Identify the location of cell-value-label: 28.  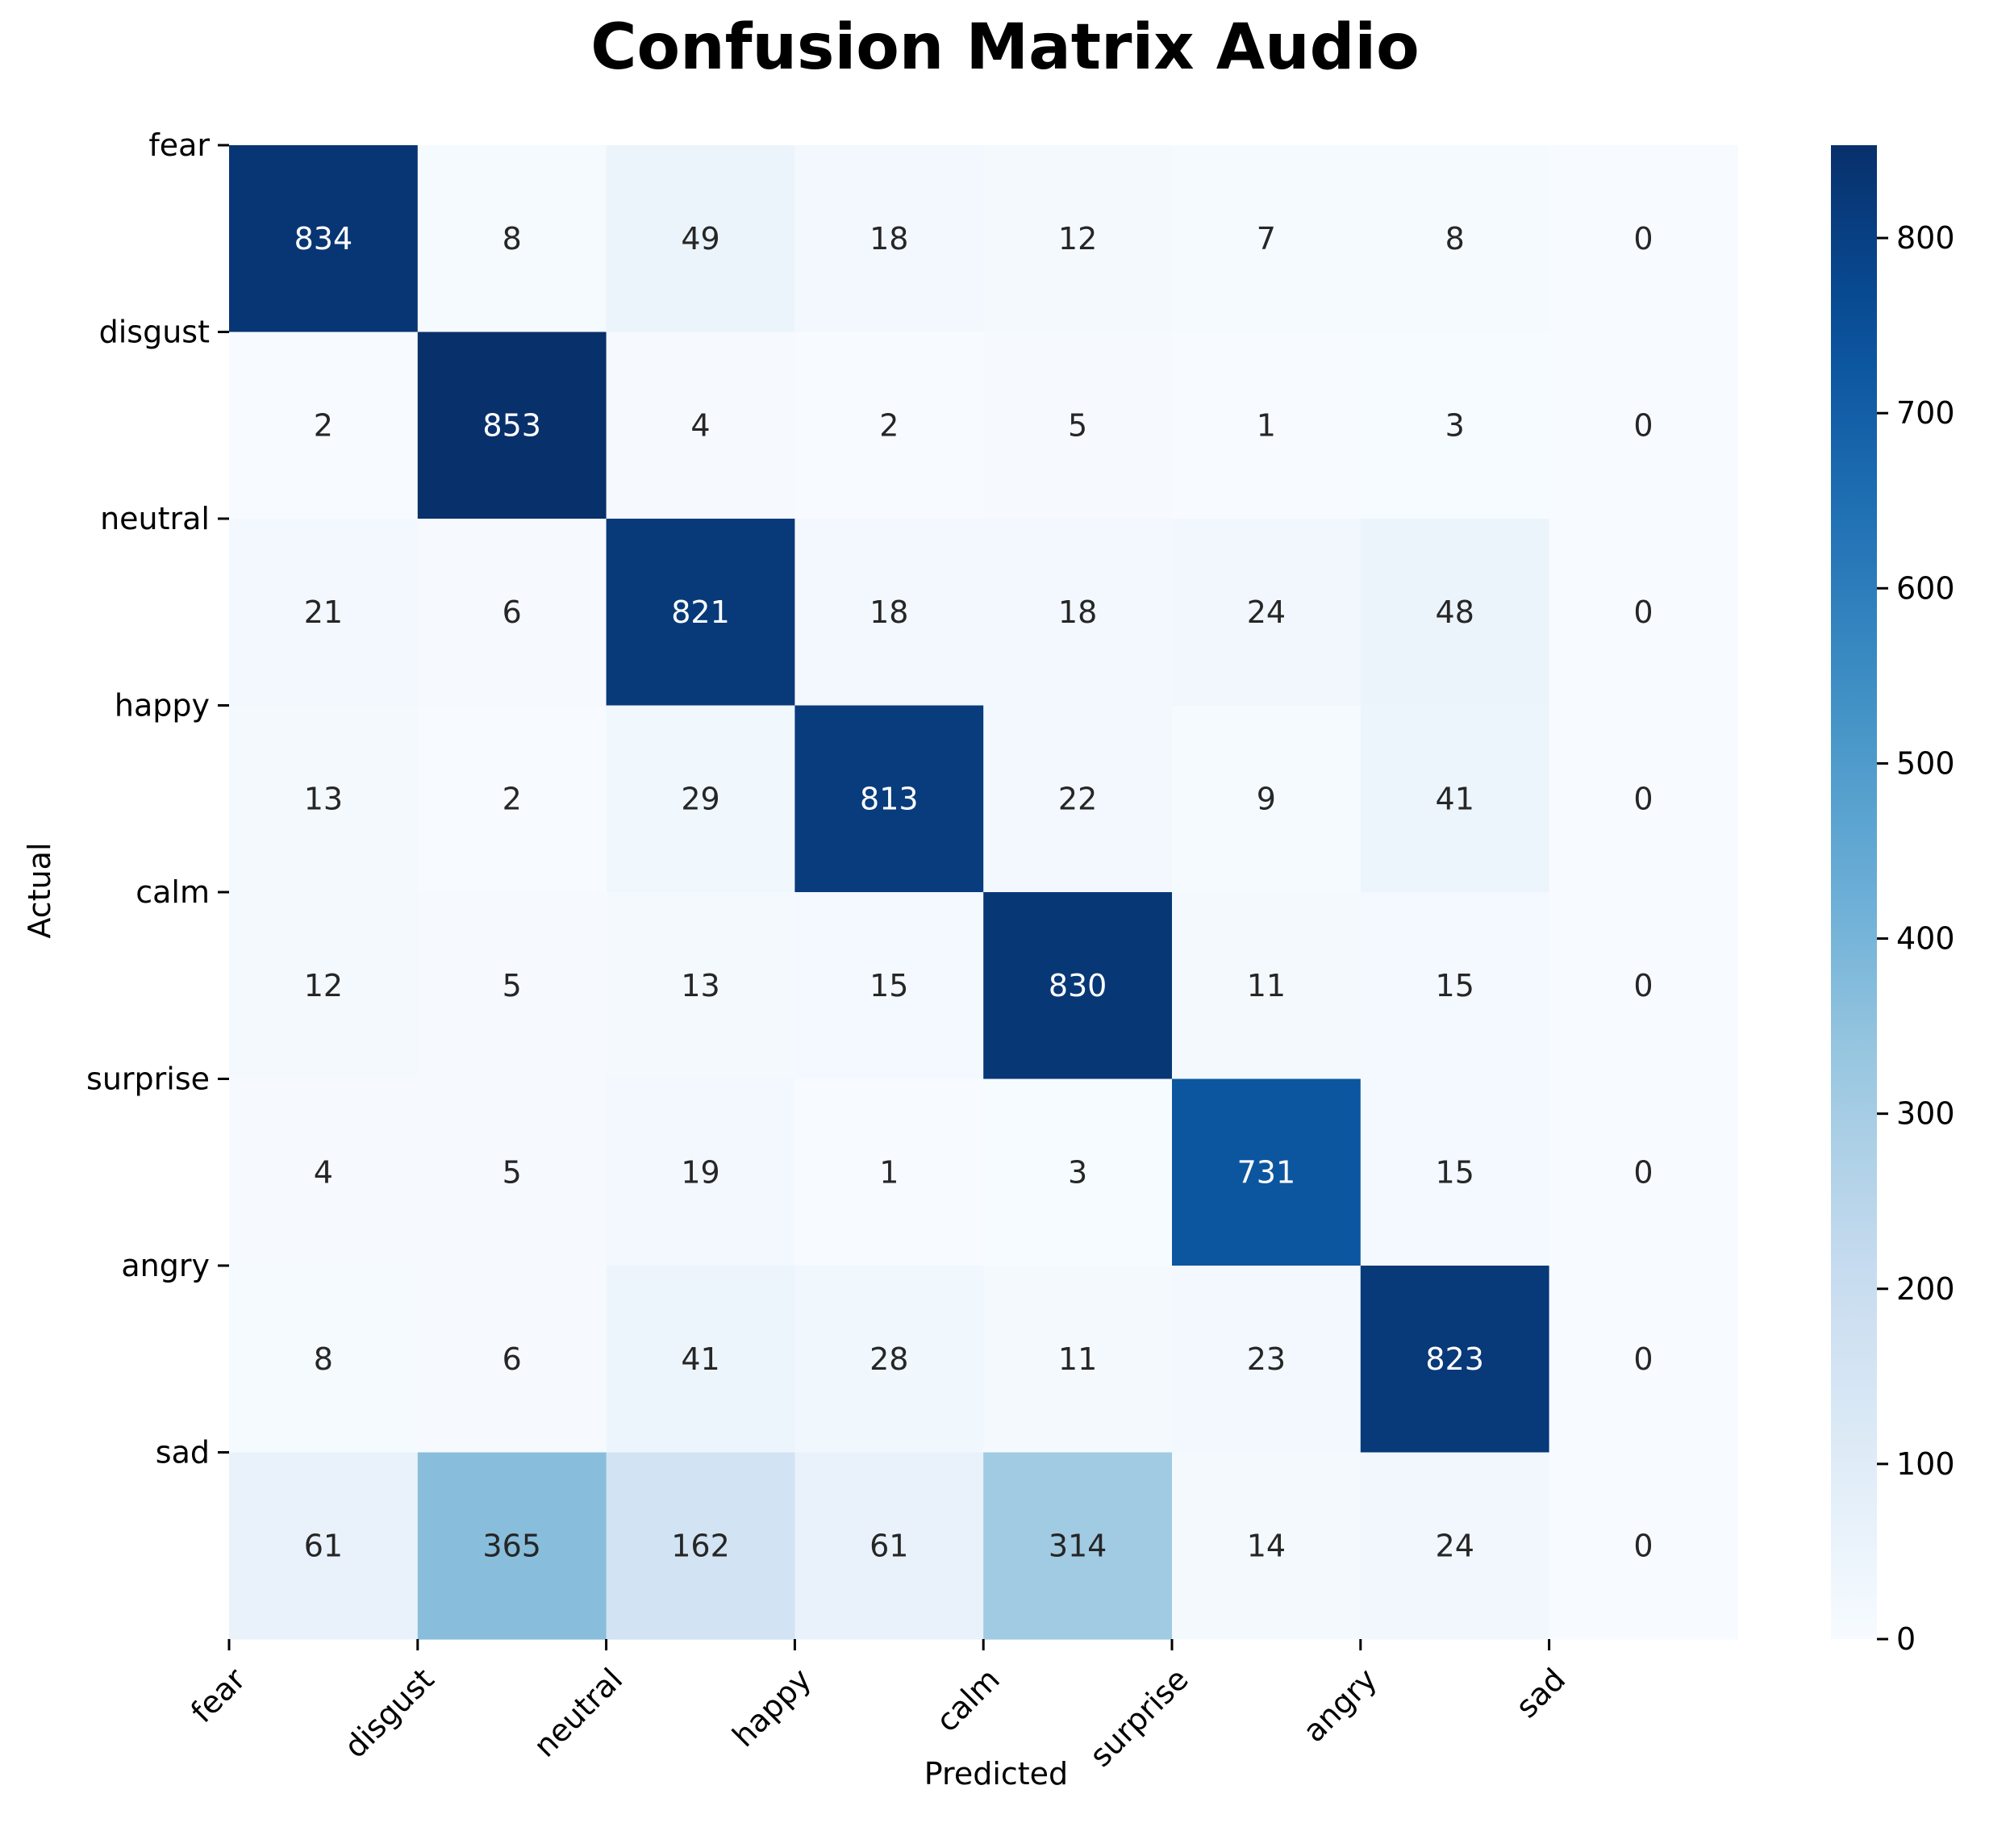
(889, 1359).